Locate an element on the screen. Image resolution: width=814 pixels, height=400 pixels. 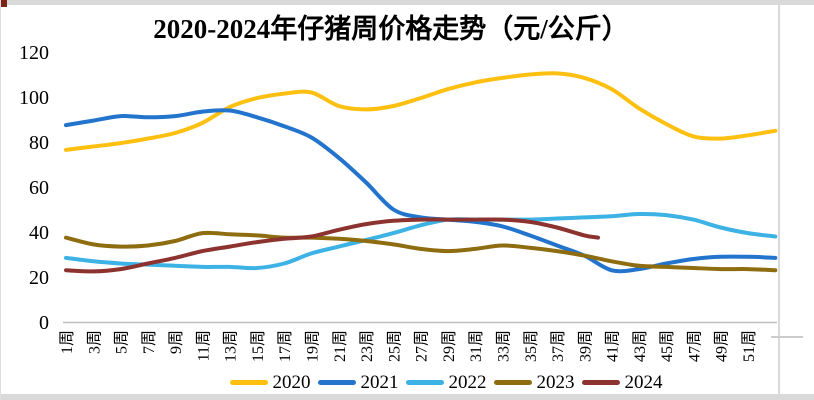
legend-label-2020: 2020 is located at coordinates (291, 382).